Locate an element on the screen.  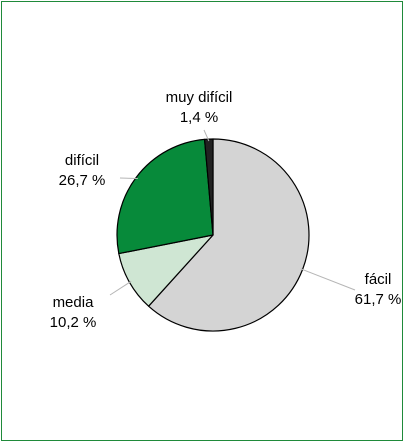
slice-value-label-2: 26,7 % is located at coordinates (82, 180).